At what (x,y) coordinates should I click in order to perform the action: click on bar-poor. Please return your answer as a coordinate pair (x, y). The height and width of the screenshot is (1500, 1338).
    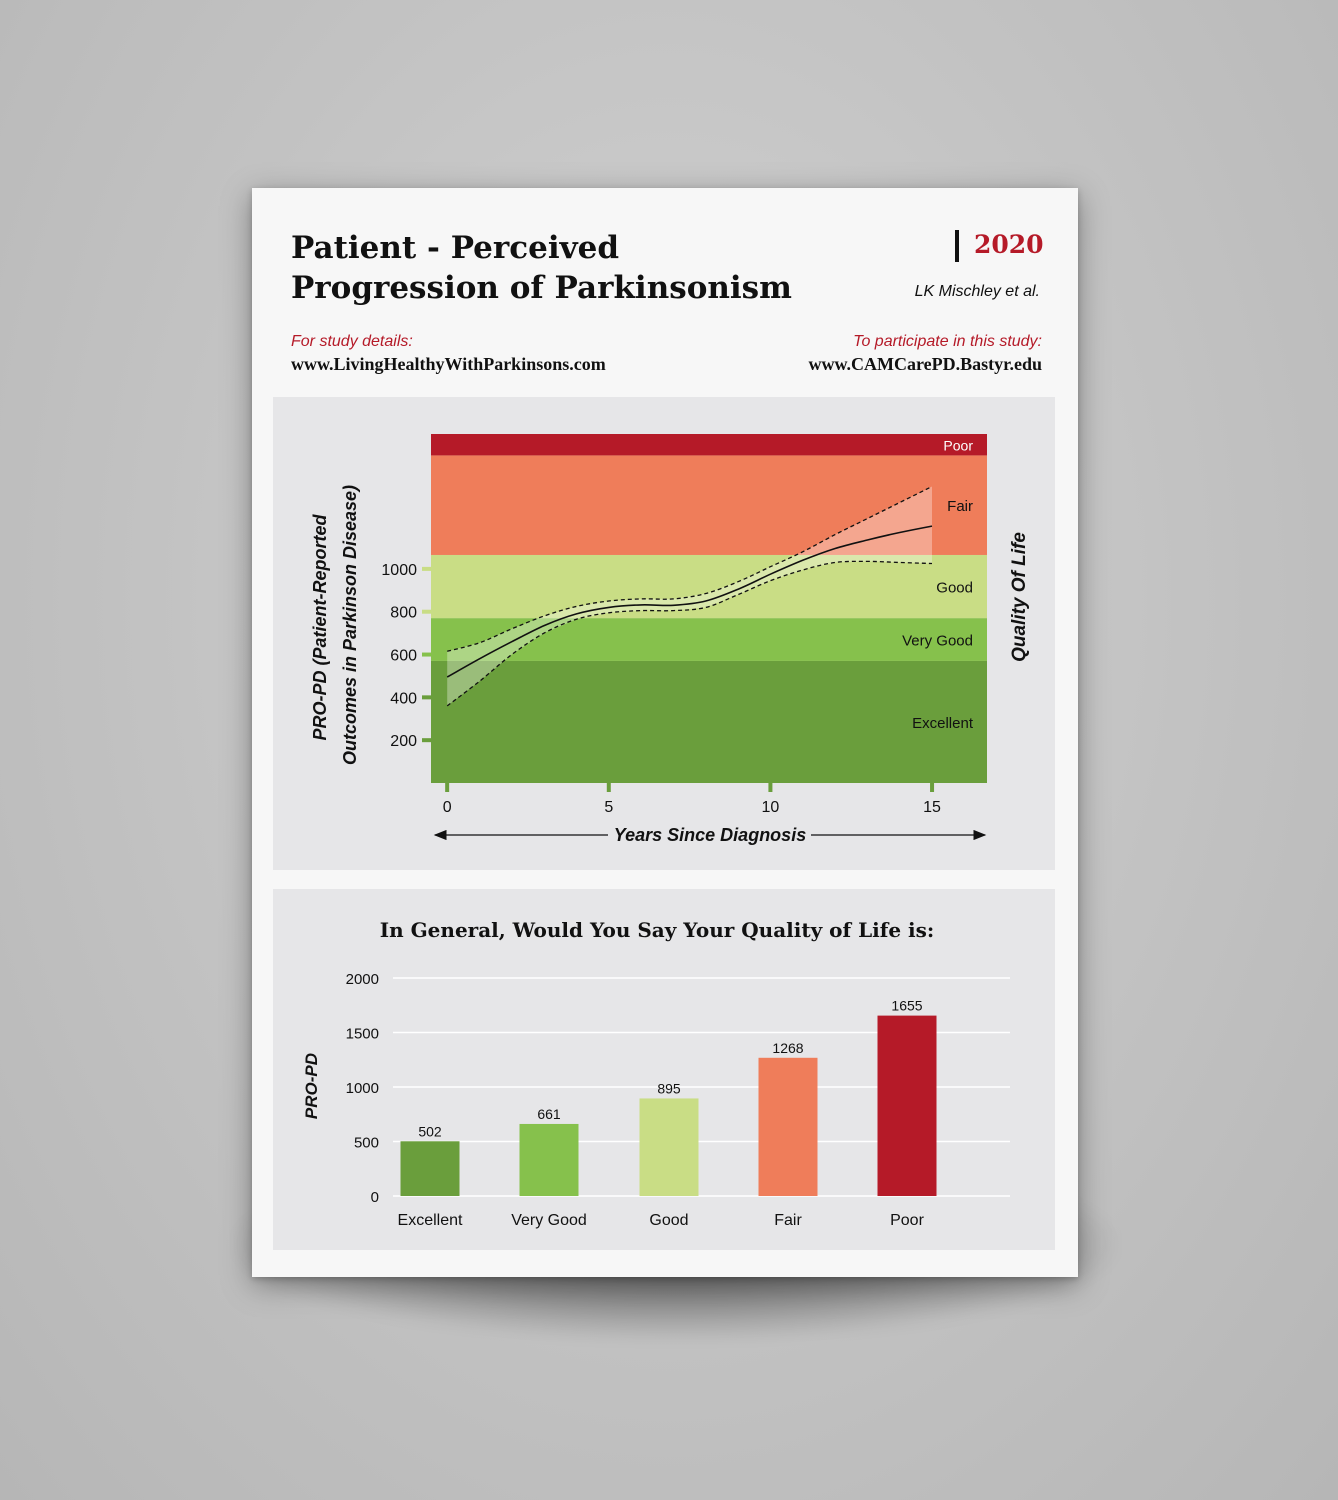
    Looking at the image, I should click on (907, 1105).